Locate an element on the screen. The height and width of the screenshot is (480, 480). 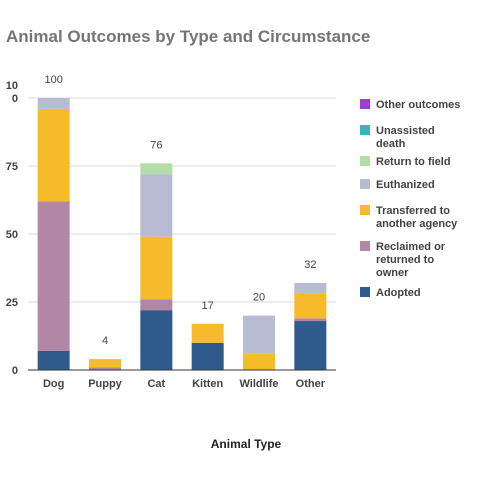
y-tick-label: 10 0 is located at coordinates (12, 92).